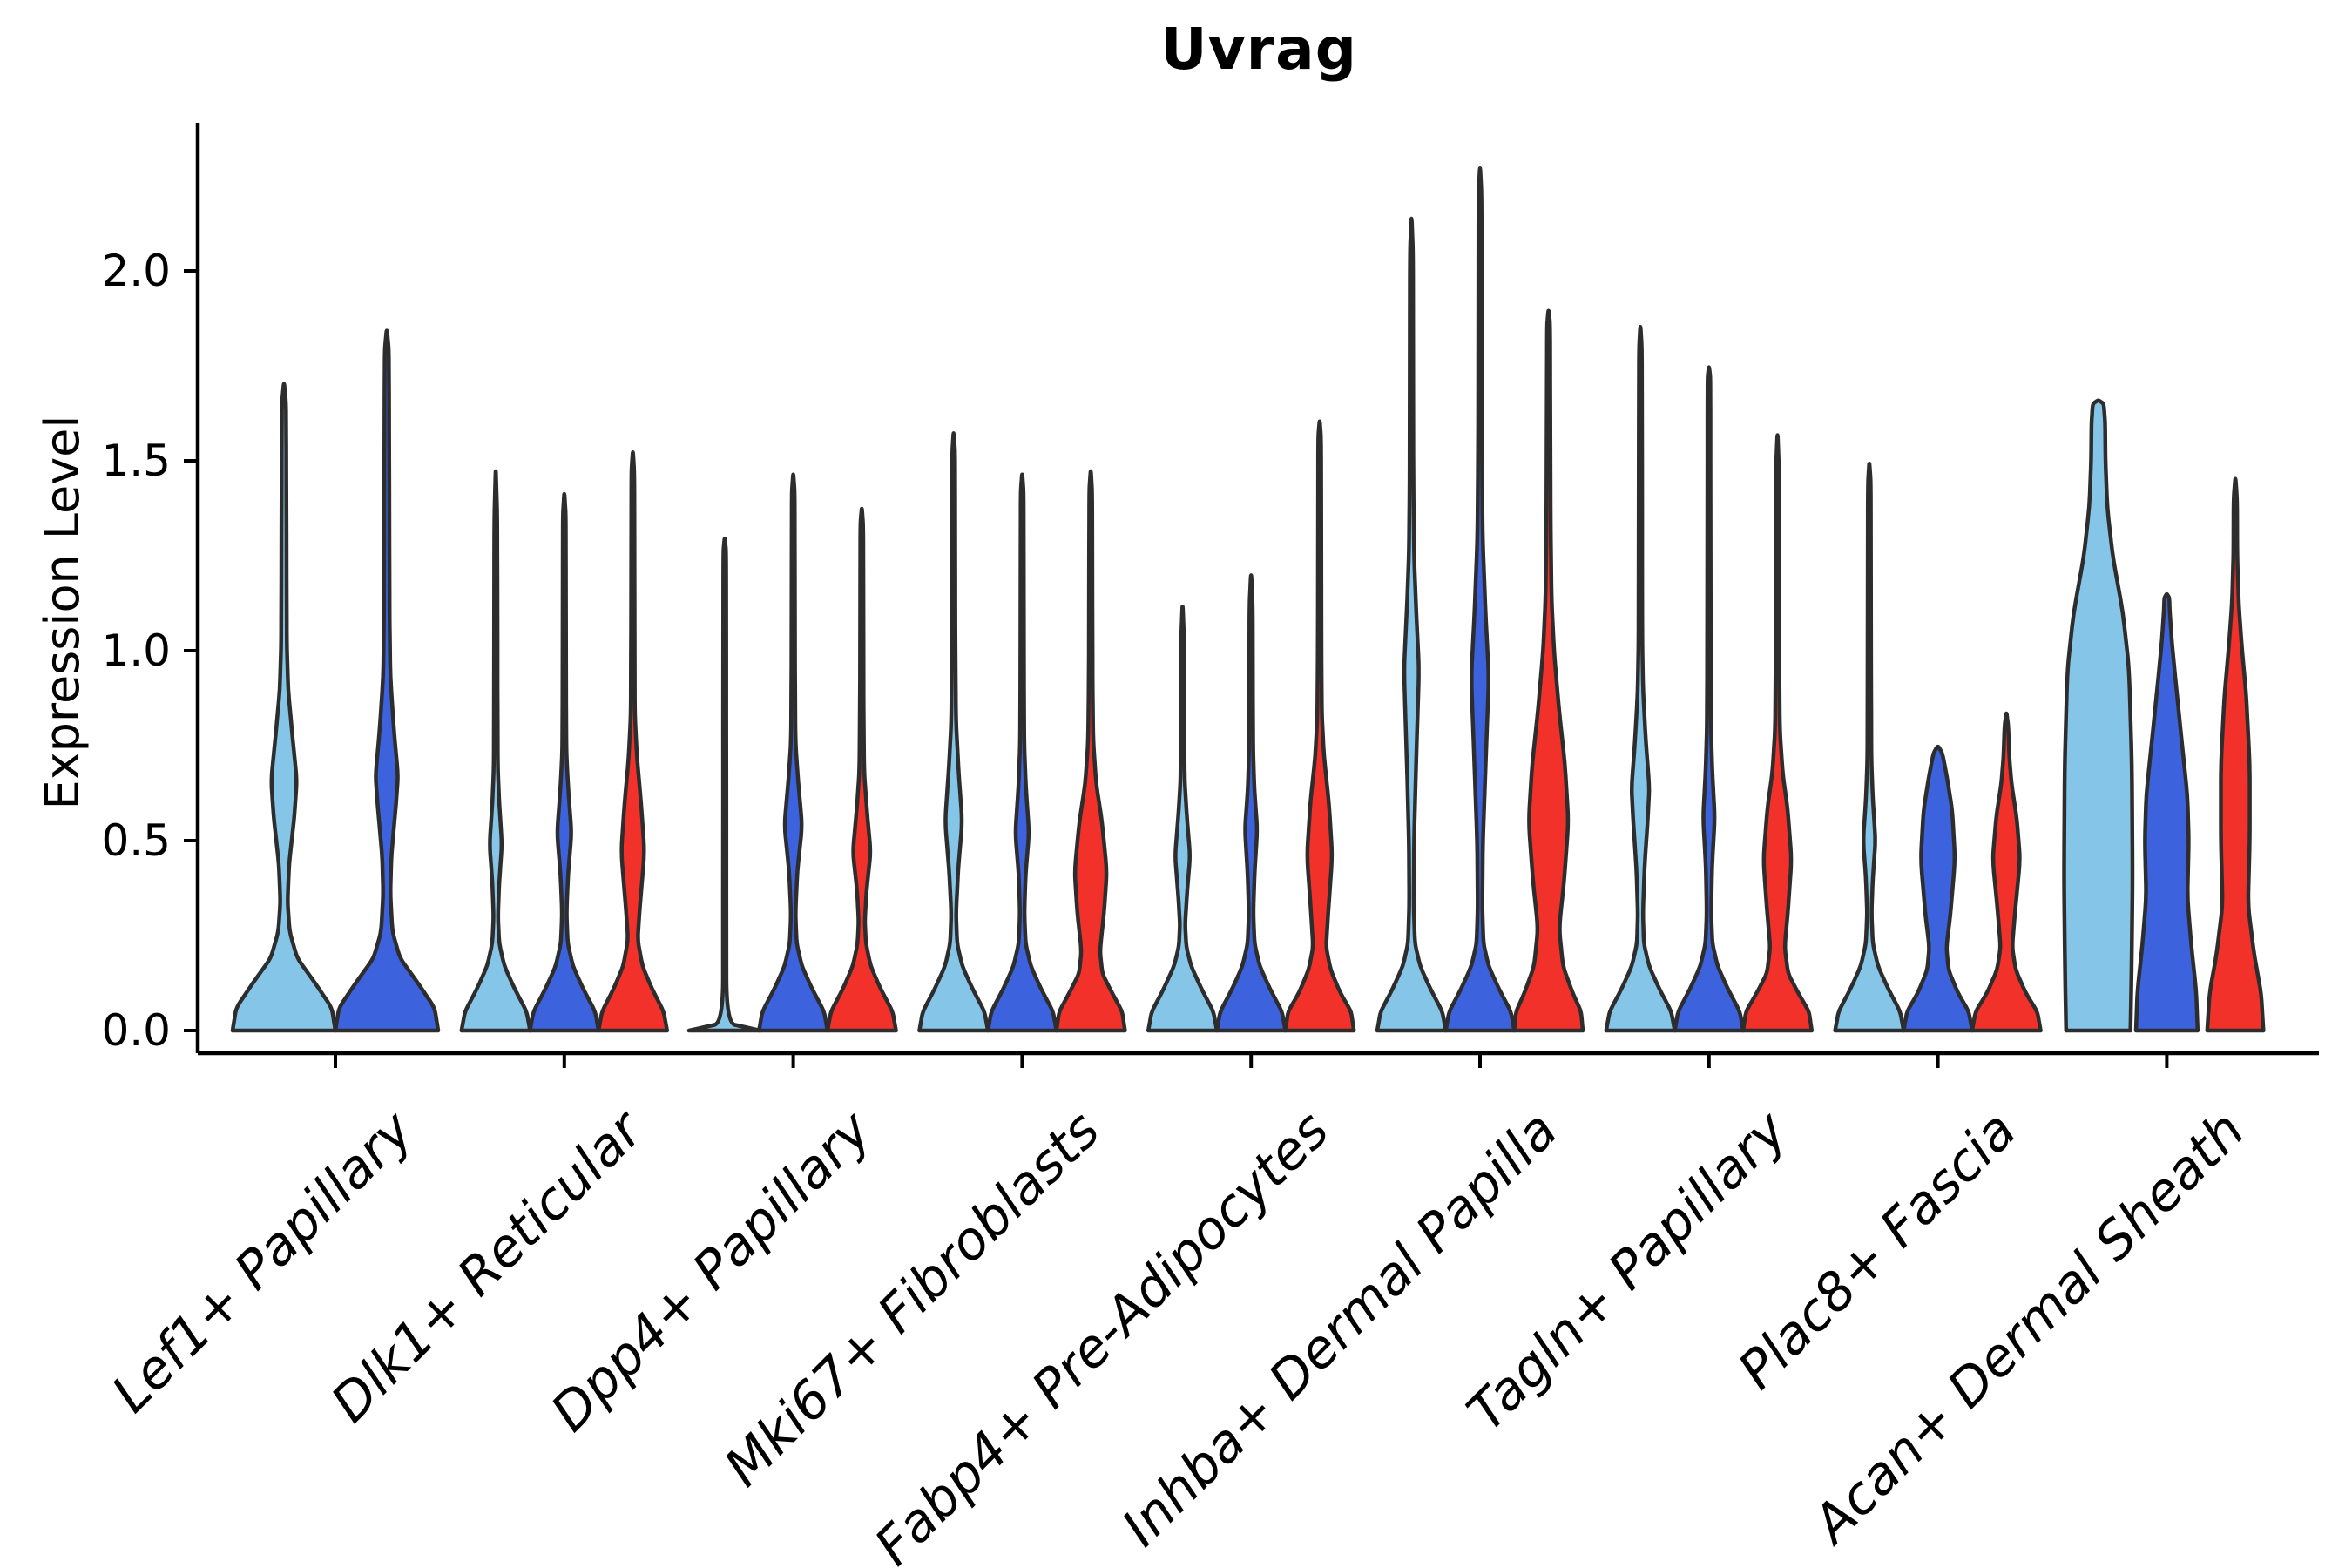  I want to click on violin-fabp4-split2, so click(1319, 726).